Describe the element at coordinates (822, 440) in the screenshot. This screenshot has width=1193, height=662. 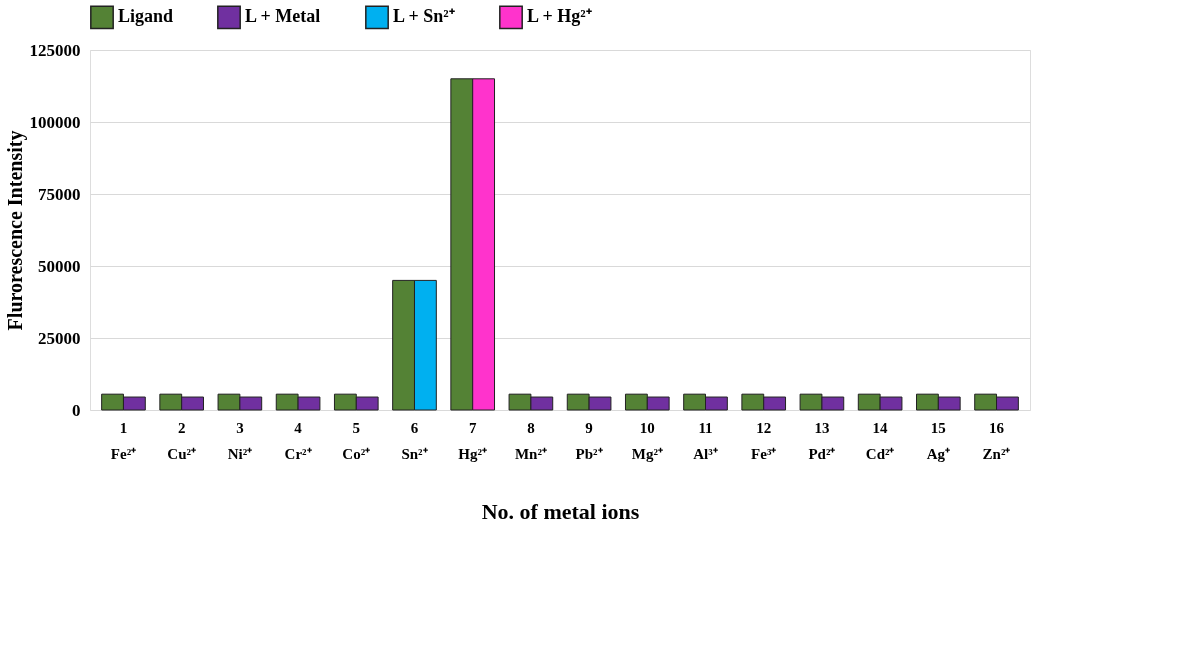
I see `x-tick-label: 13 Pd²⁺` at that location.